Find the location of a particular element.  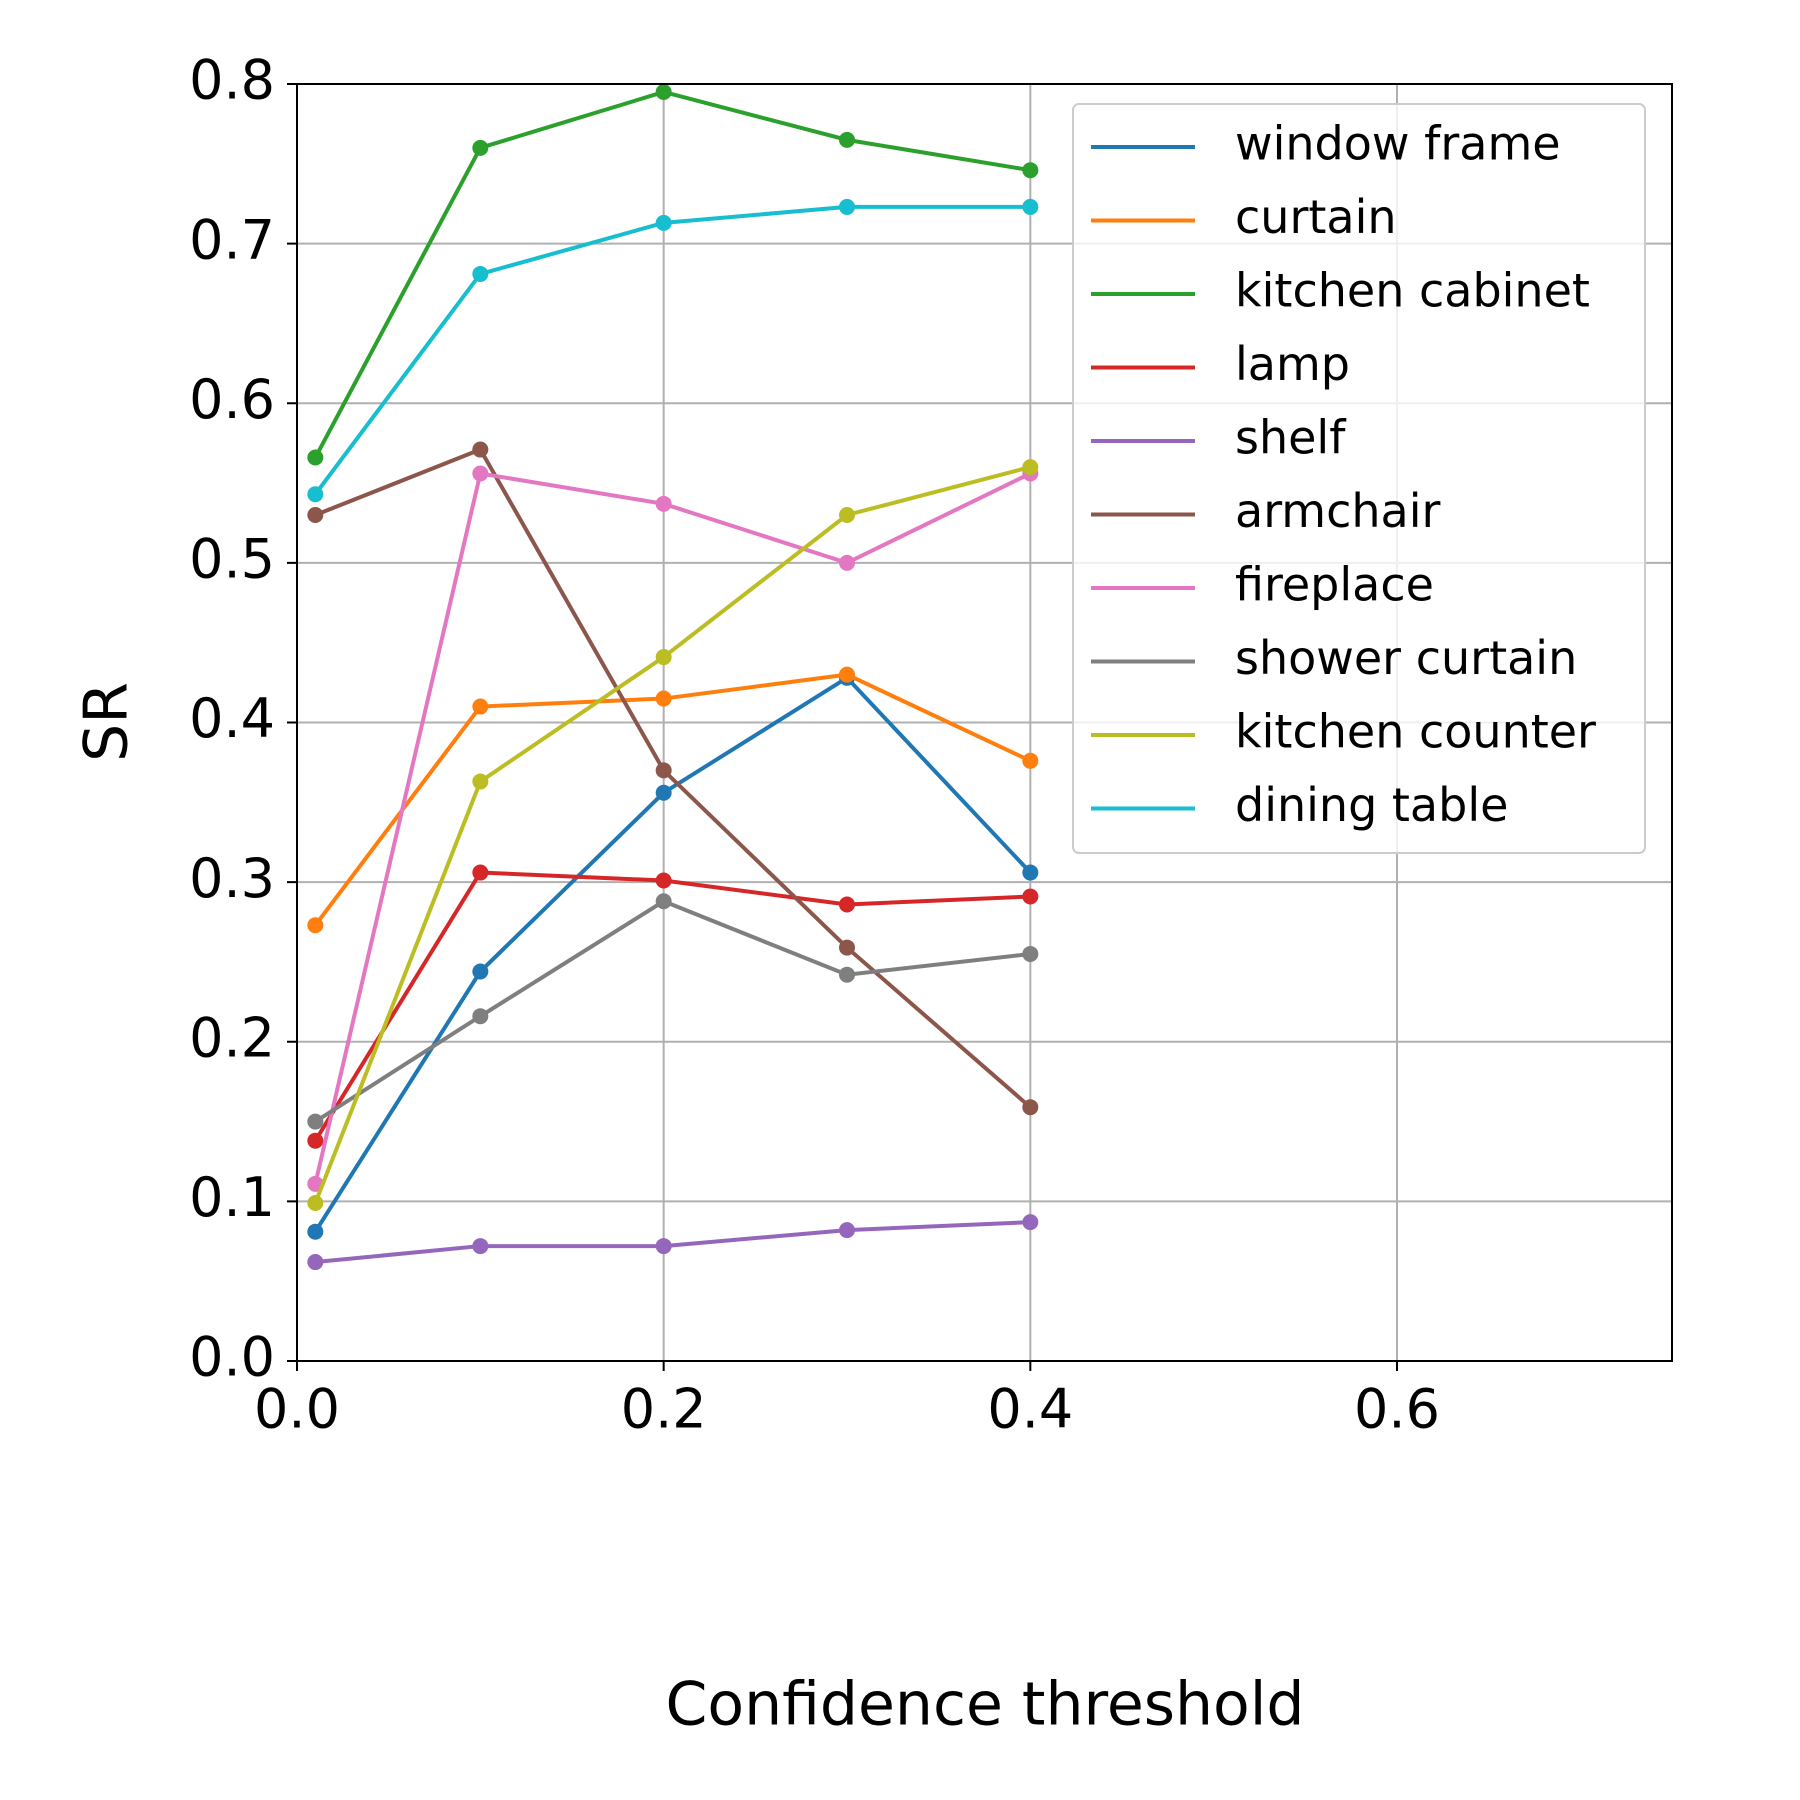

x-axis-label: Confidence threshold is located at coordinates (985, 1705).